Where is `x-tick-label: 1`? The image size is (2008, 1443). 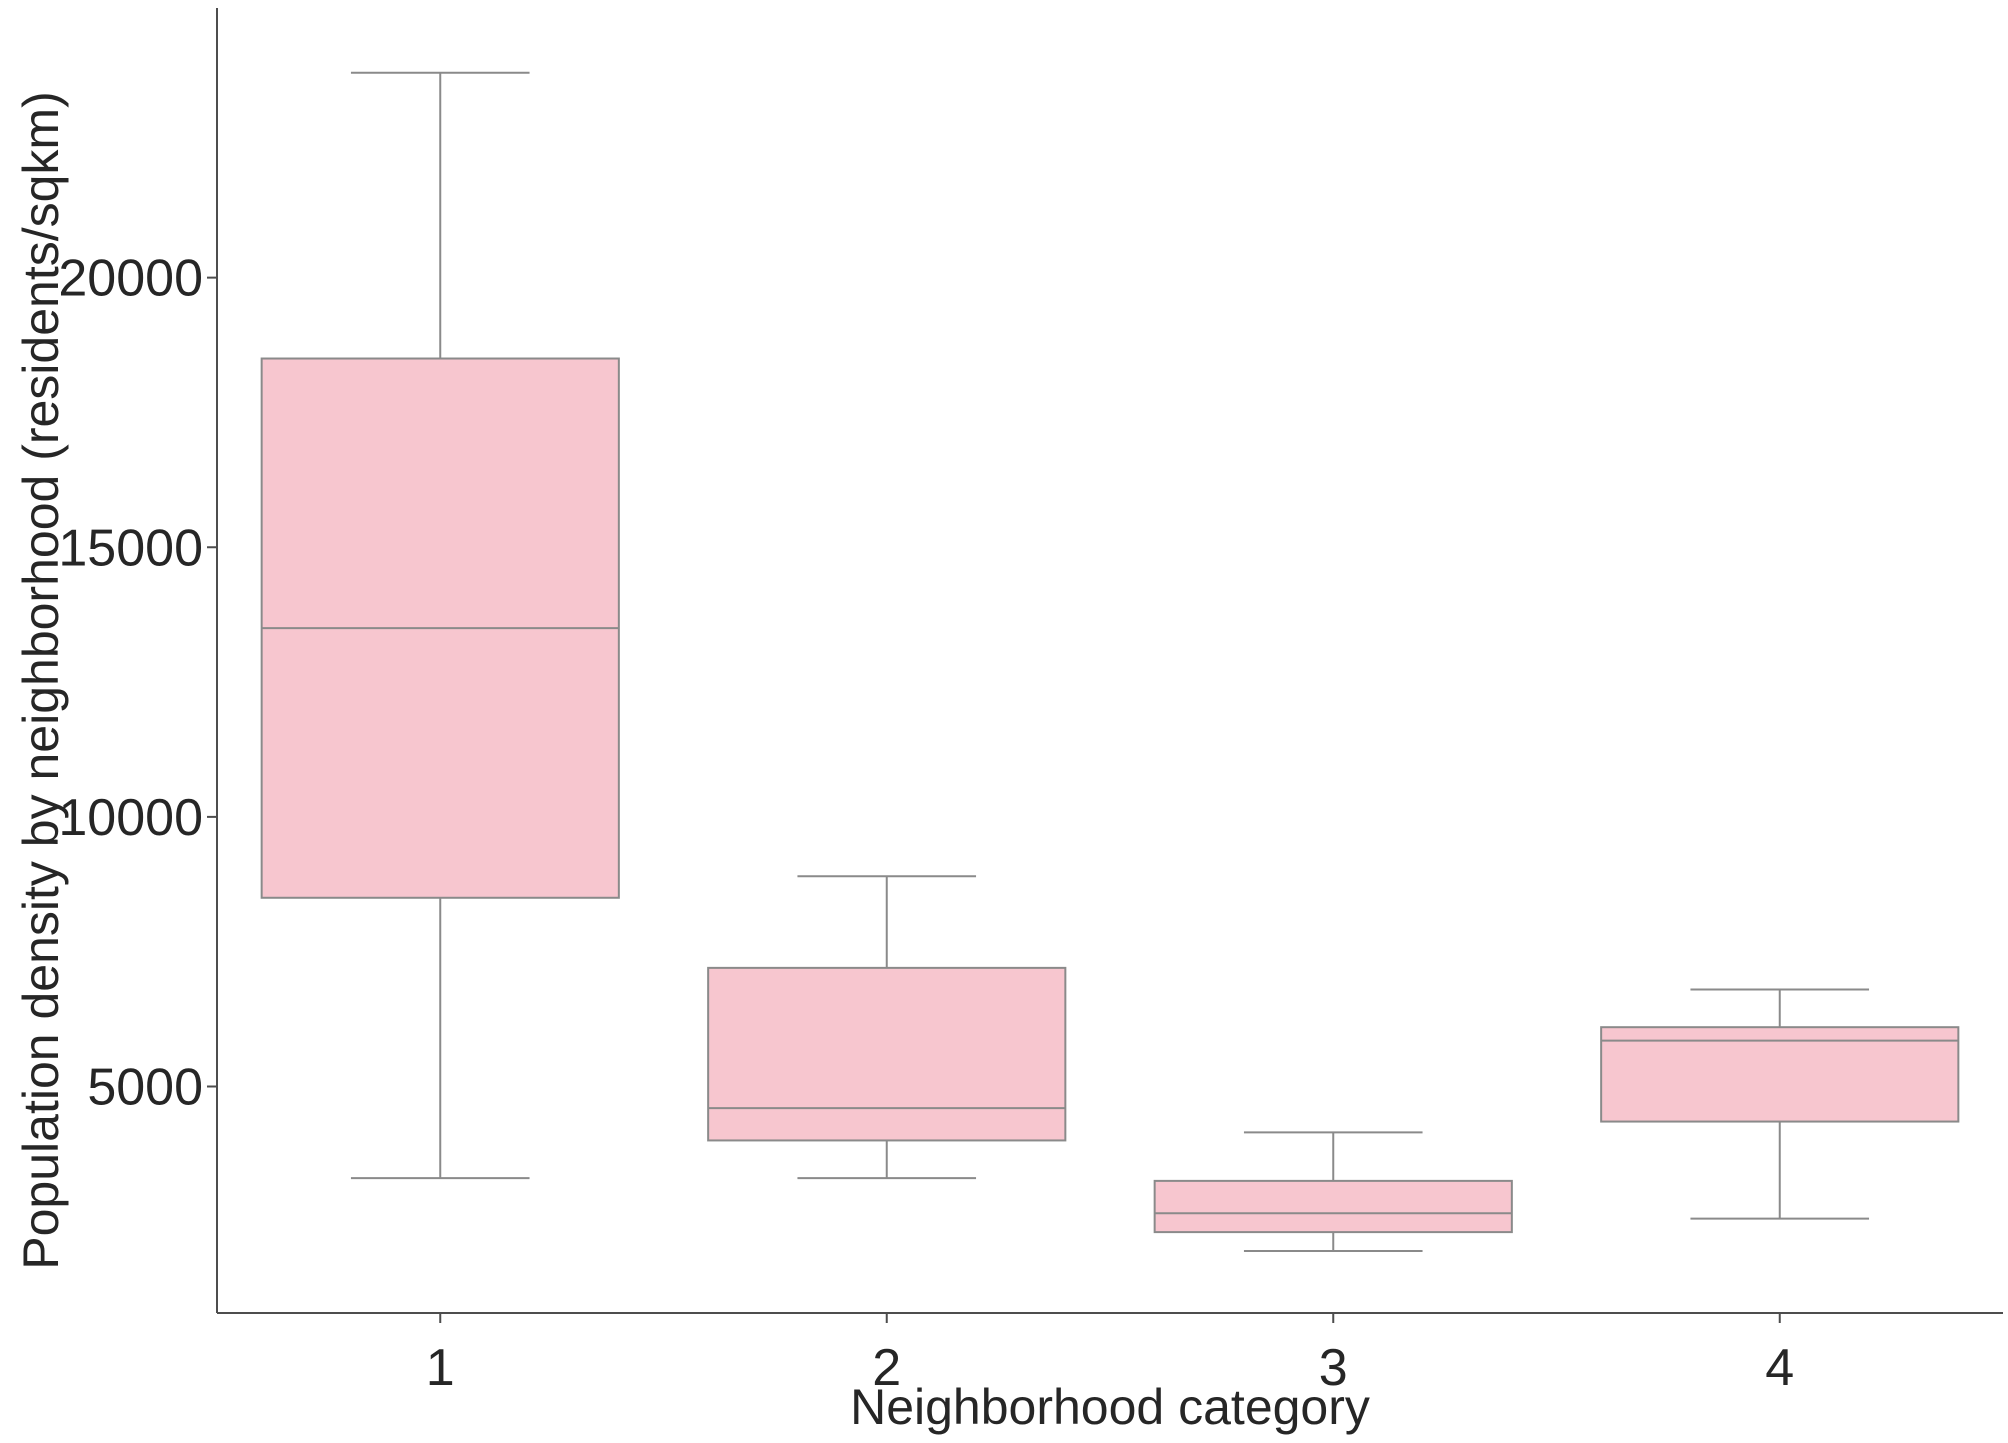 x-tick-label: 1 is located at coordinates (440, 1368).